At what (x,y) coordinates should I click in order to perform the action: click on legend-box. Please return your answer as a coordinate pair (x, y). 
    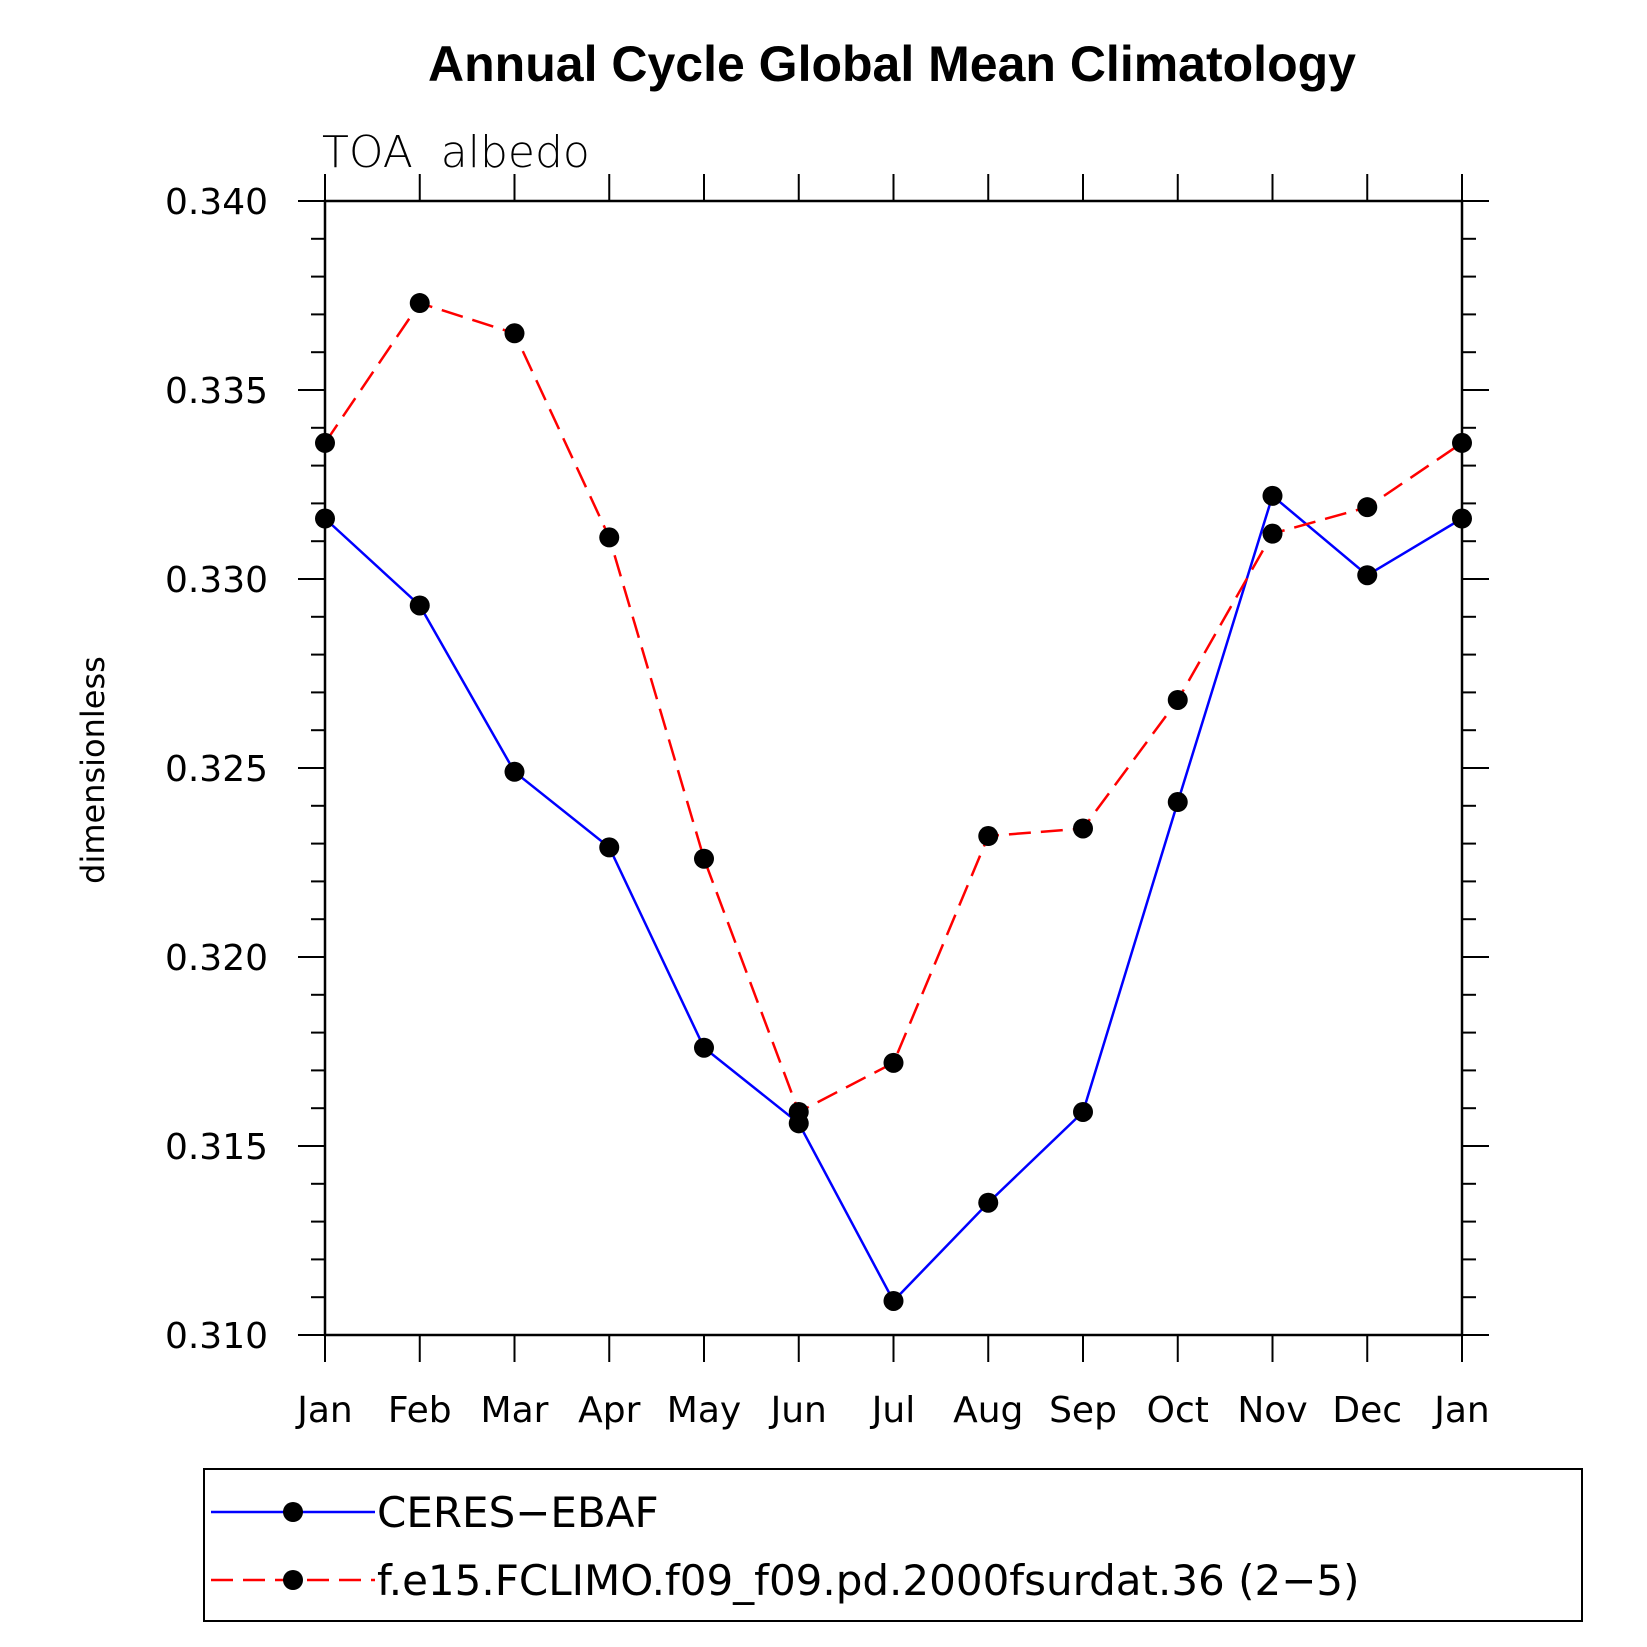
    Looking at the image, I should click on (893, 1545).